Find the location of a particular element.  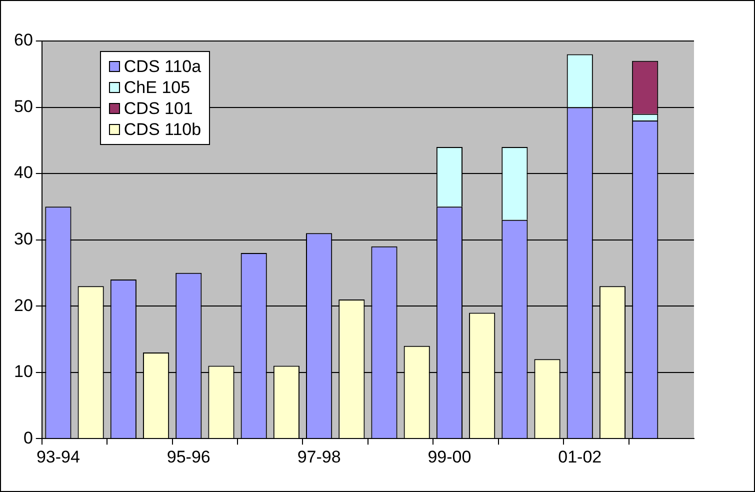

legend-label: CDS 110b is located at coordinates (163, 129).